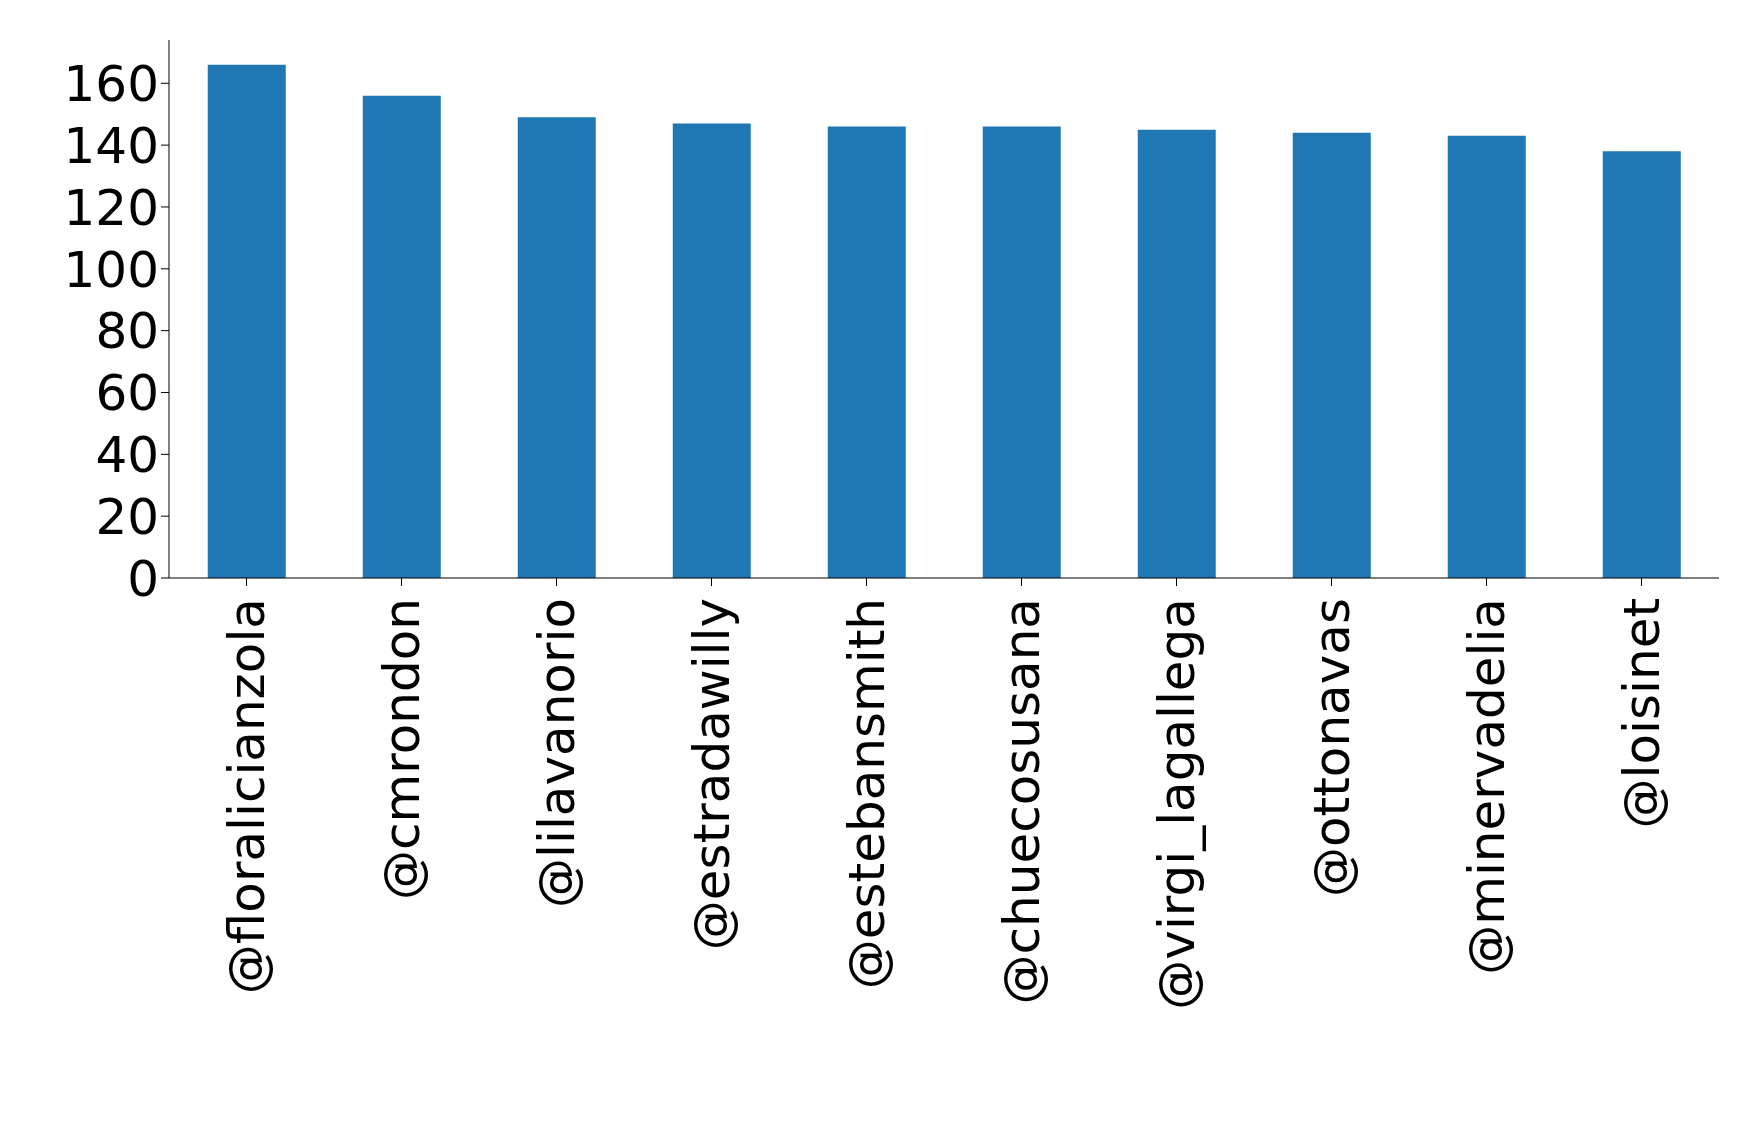 The width and height of the screenshot is (1758, 1143). I want to click on x-tick-label: @ottonavas, so click(1331, 747).